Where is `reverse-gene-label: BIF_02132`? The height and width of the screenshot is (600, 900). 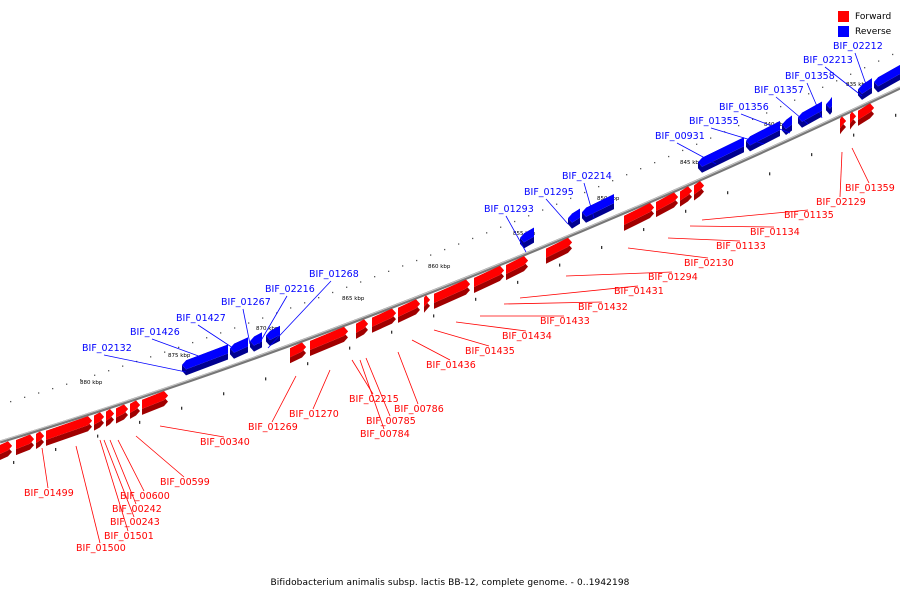
reverse-gene-label: BIF_02132 is located at coordinates (107, 348).